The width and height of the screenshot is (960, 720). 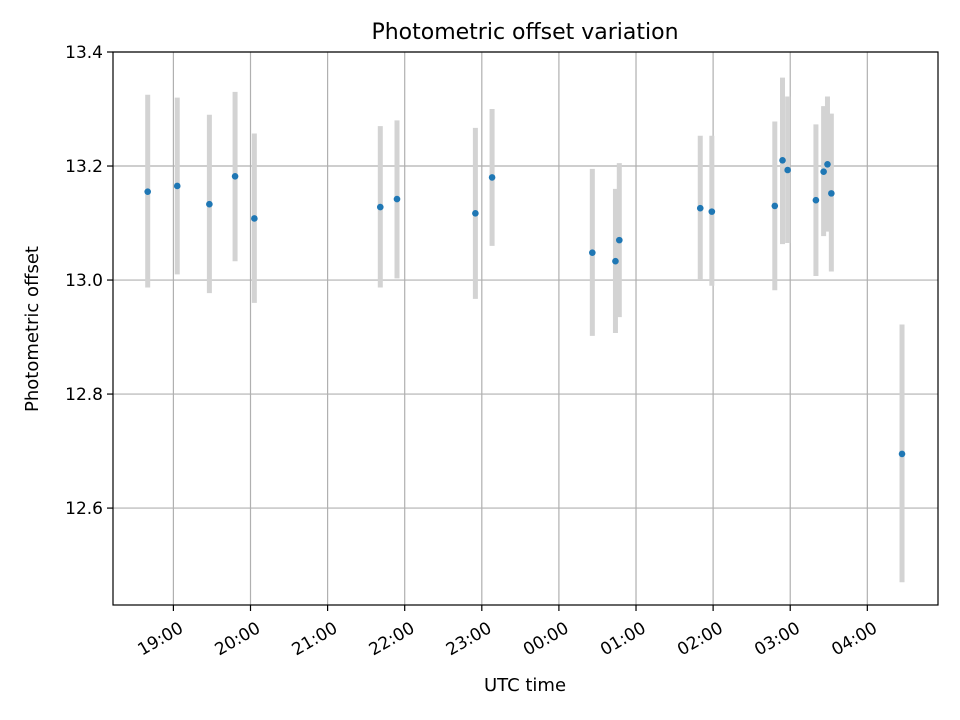 What do you see at coordinates (84, 53) in the screenshot?
I see `y-tick-label: 13.4` at bounding box center [84, 53].